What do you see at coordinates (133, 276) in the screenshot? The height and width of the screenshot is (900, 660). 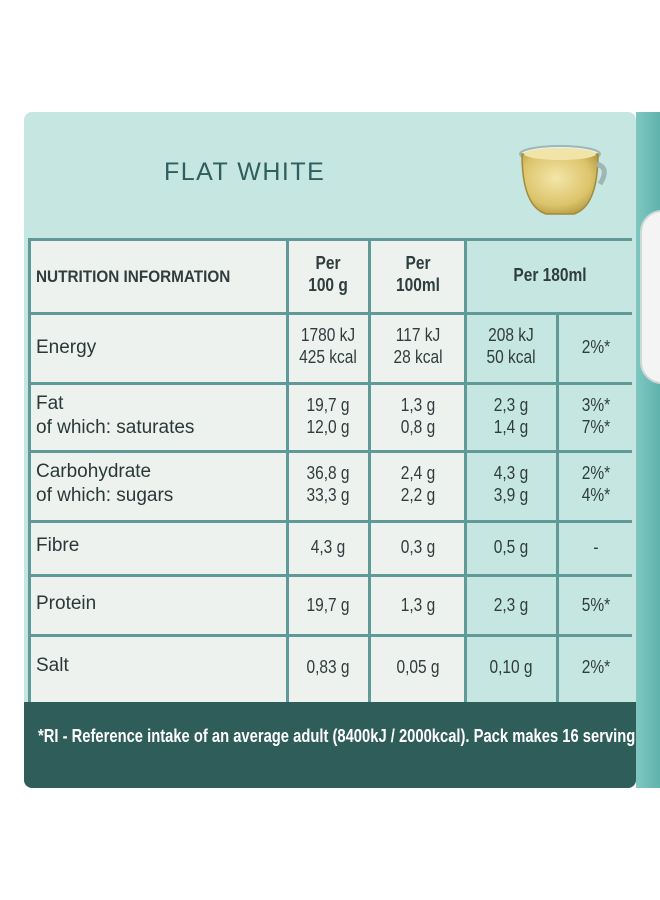 I see `header-section-label: NUTRITION INFORMATION` at bounding box center [133, 276].